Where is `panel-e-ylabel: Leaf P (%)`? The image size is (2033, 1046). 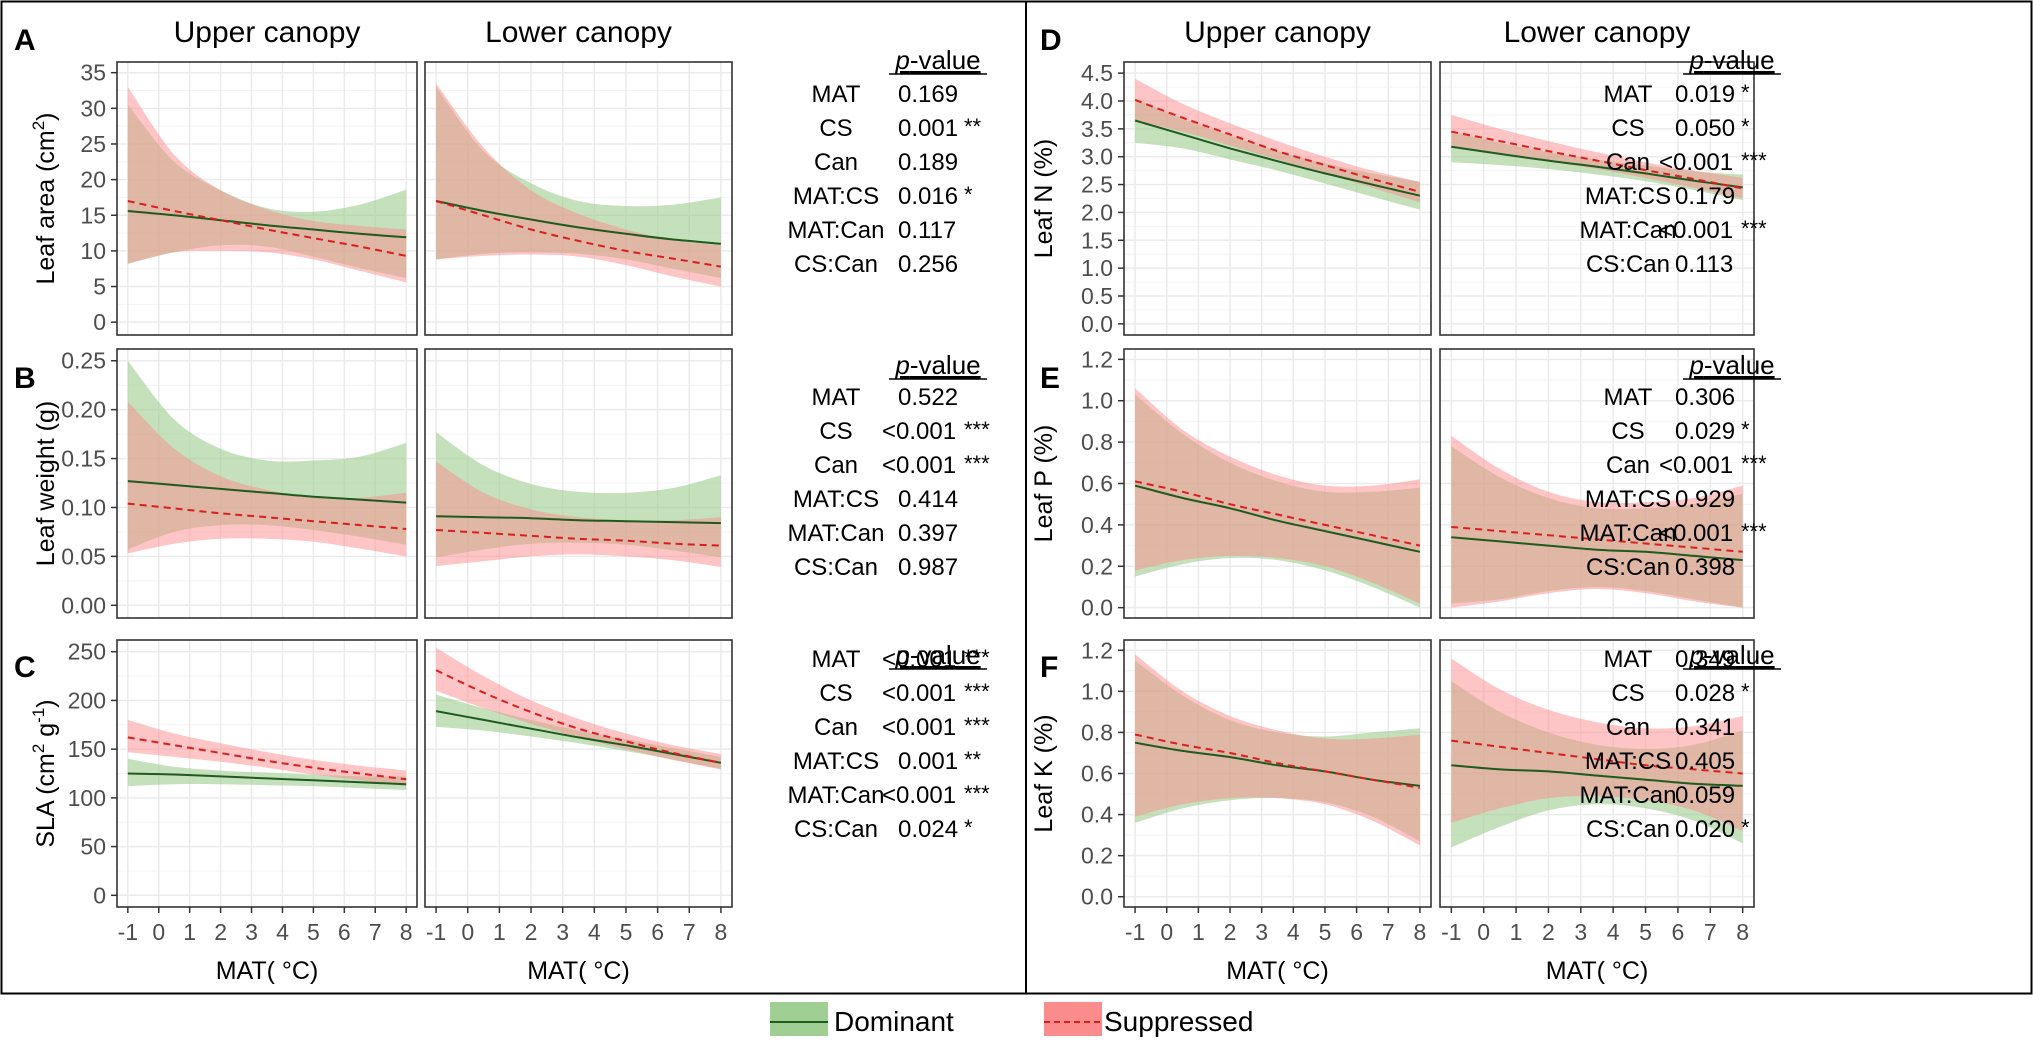 panel-e-ylabel: Leaf P (%) is located at coordinates (1044, 484).